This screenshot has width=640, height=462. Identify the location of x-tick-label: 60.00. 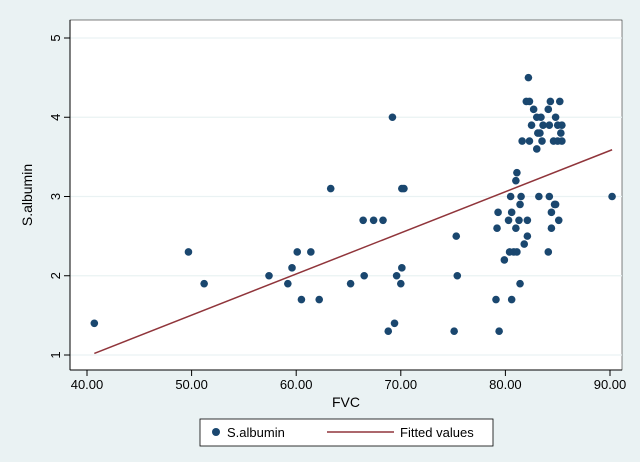
(296, 384).